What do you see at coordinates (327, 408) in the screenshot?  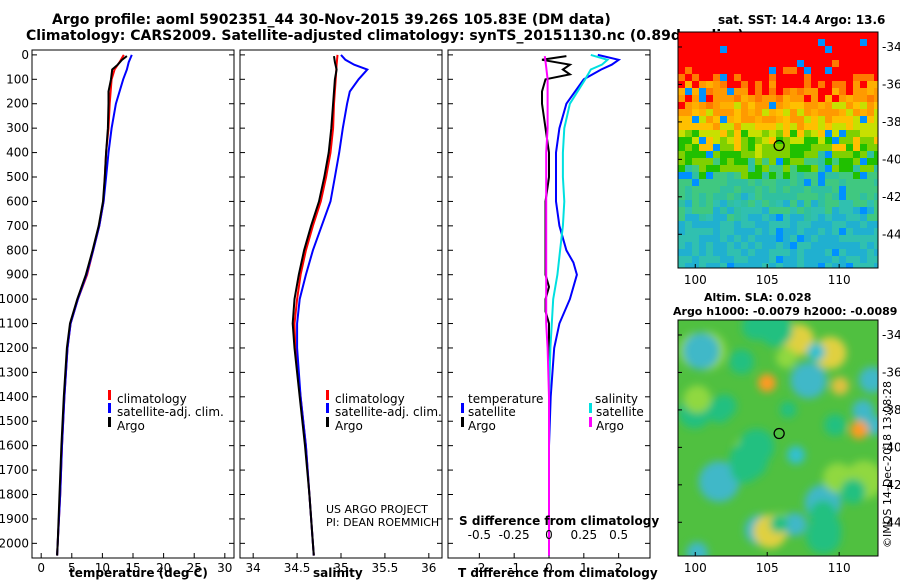 I see `legend-swatch` at bounding box center [327, 408].